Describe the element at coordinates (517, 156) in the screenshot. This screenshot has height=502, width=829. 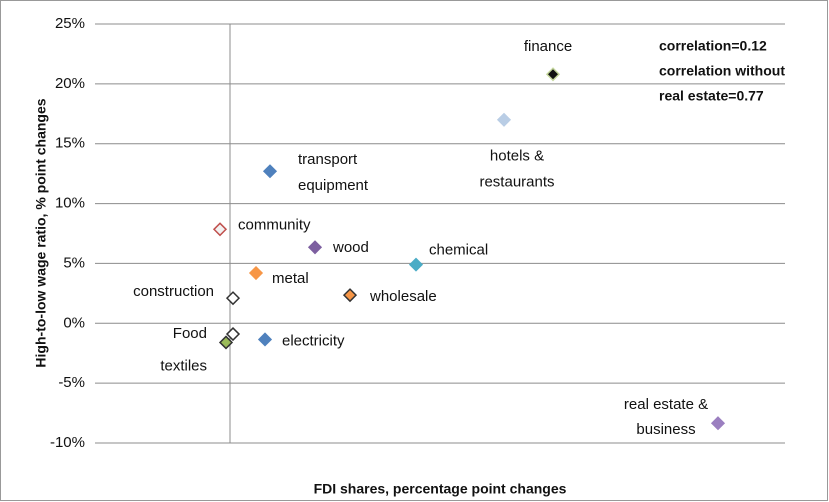
I see `point-label: hotels &` at that location.